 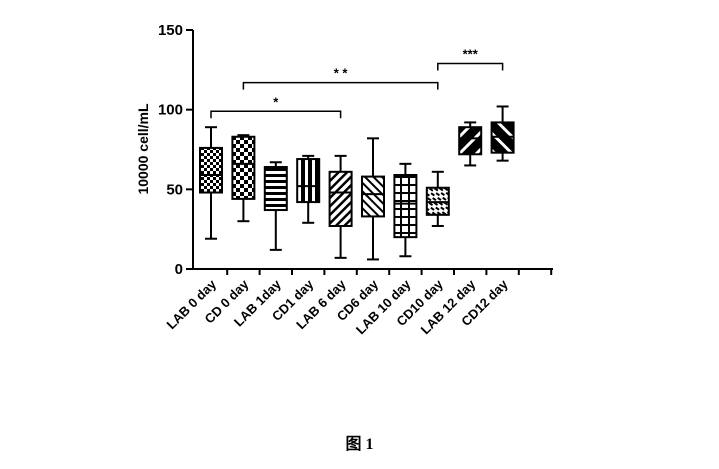 I want to click on y-tick-label: 0, so click(x=179, y=269).